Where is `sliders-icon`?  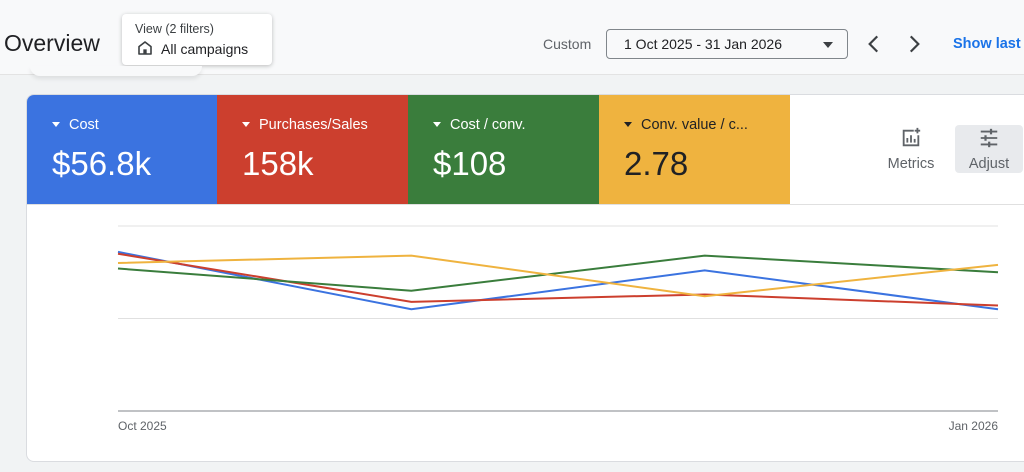
sliders-icon is located at coordinates (989, 138).